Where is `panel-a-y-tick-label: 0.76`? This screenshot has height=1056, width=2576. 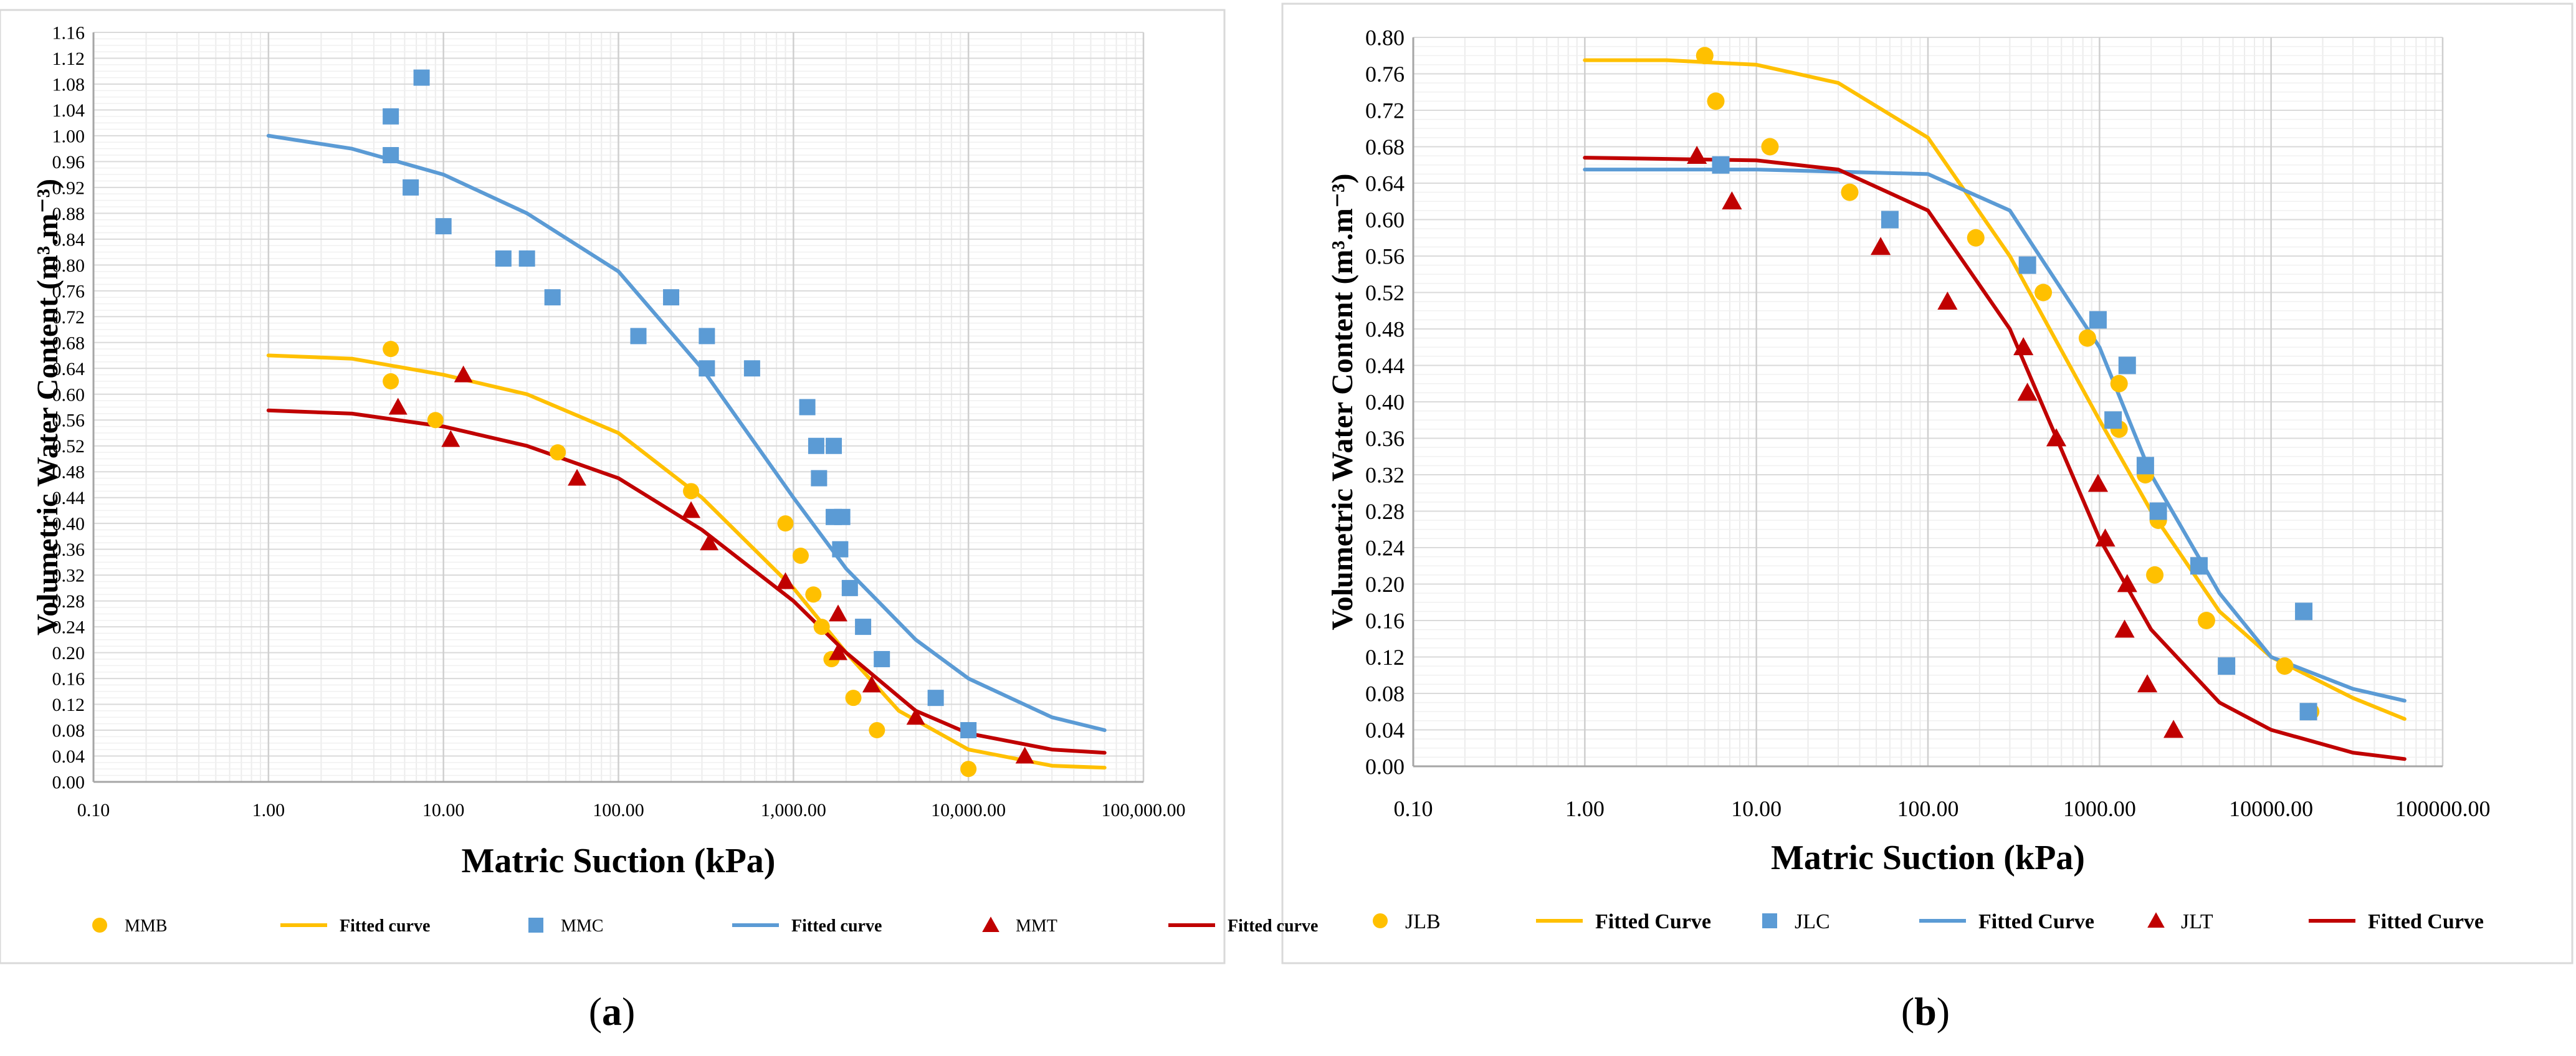 panel-a-y-tick-label: 0.76 is located at coordinates (68, 292).